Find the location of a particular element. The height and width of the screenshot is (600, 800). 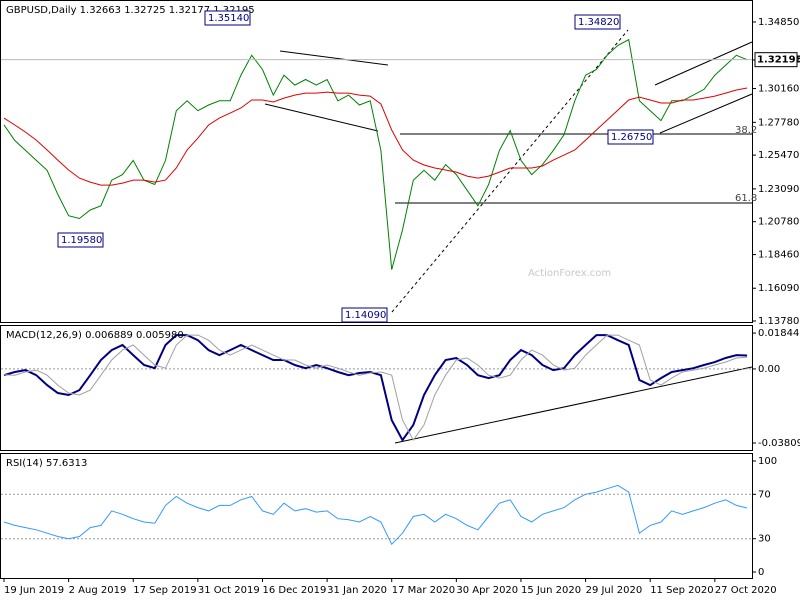

x-tick-label: 31 Jan 2020 is located at coordinates (357, 590).